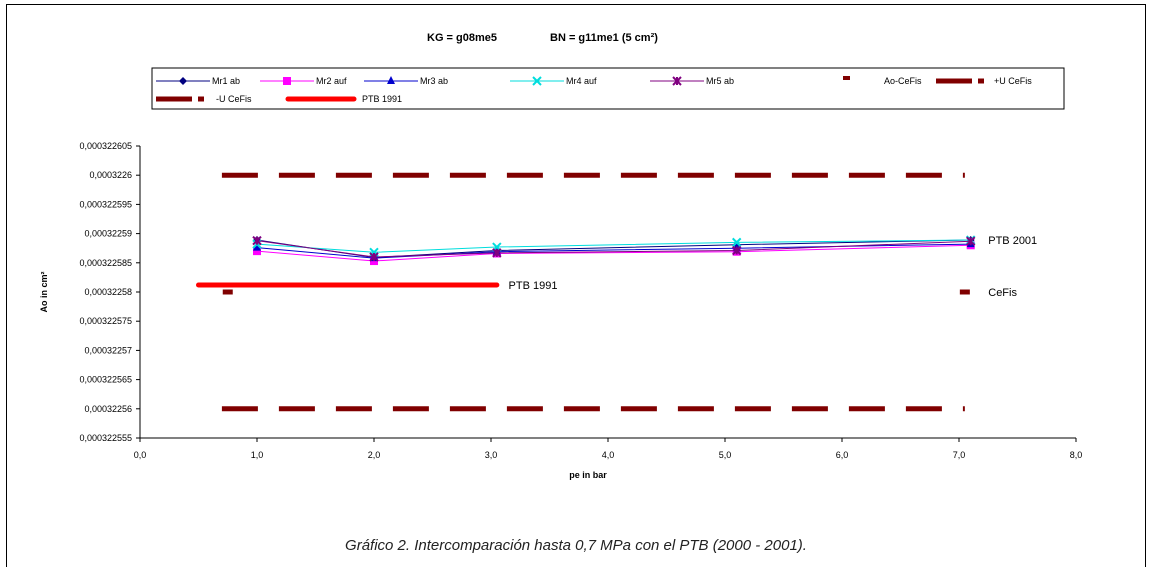 The width and height of the screenshot is (1152, 571). I want to click on x-tick-label: 3,0, so click(491, 455).